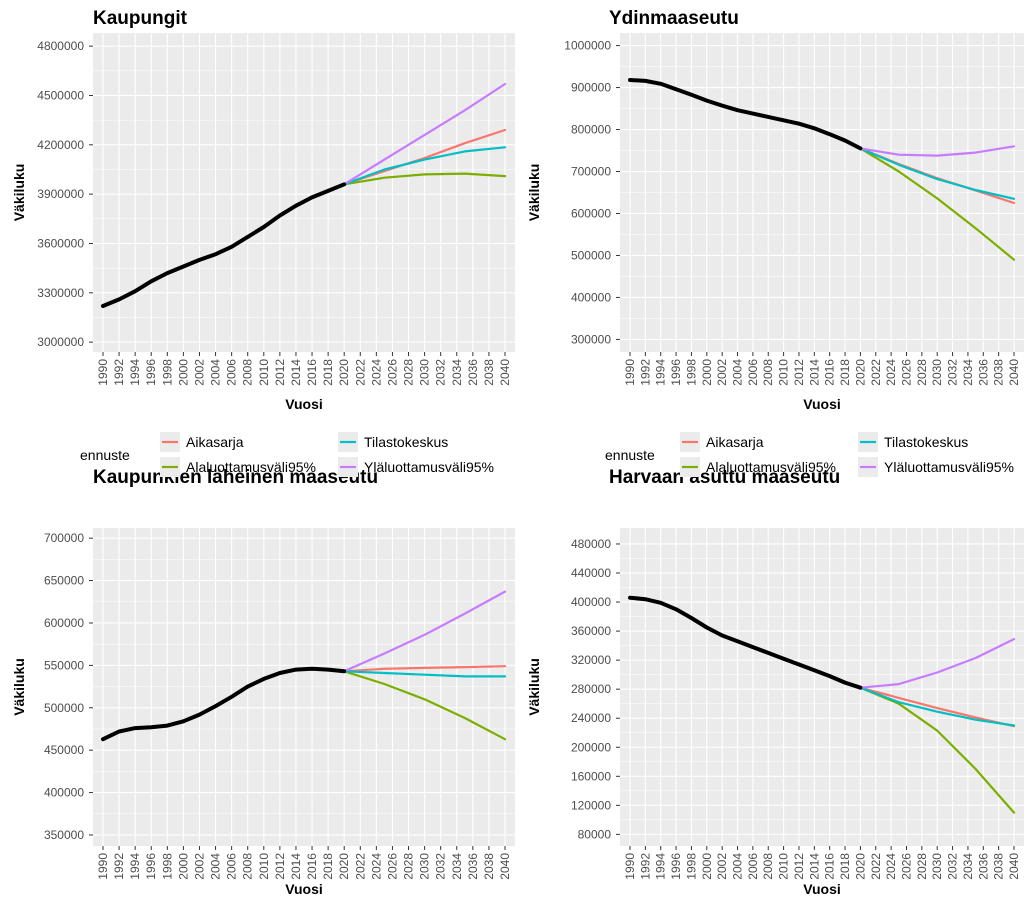 The height and width of the screenshot is (899, 1032). What do you see at coordinates (304, 404) in the screenshot?
I see `x-axis-label: Vuosi` at bounding box center [304, 404].